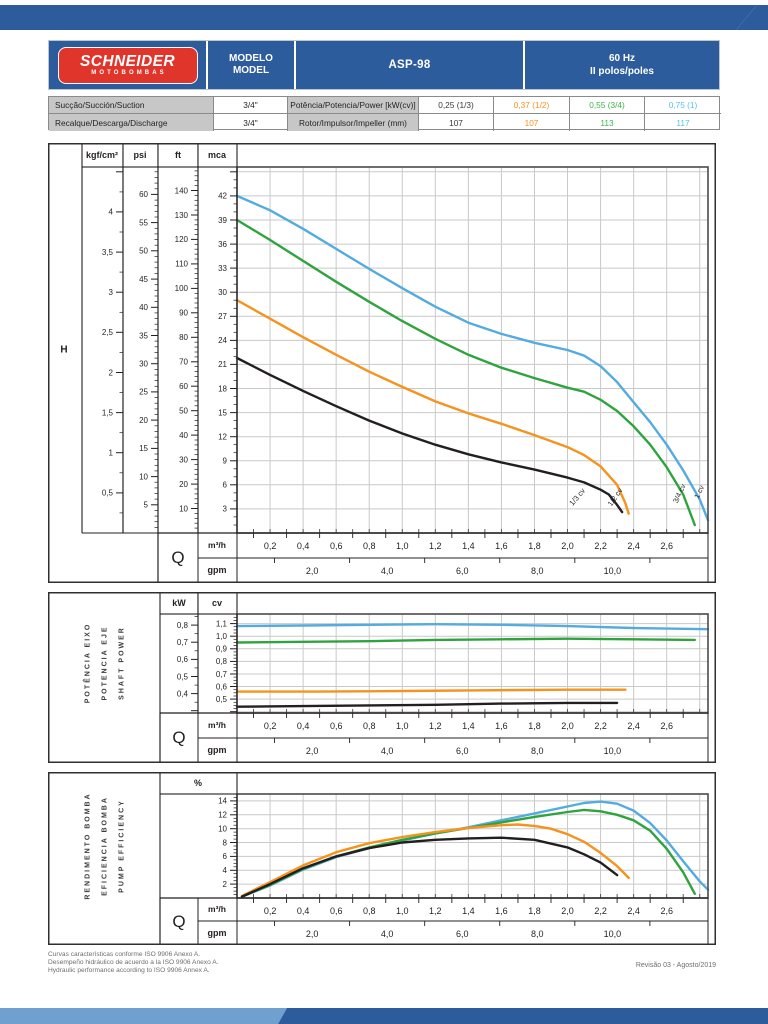 The height and width of the screenshot is (1024, 768). I want to click on unit-gpm: gpm, so click(217, 933).